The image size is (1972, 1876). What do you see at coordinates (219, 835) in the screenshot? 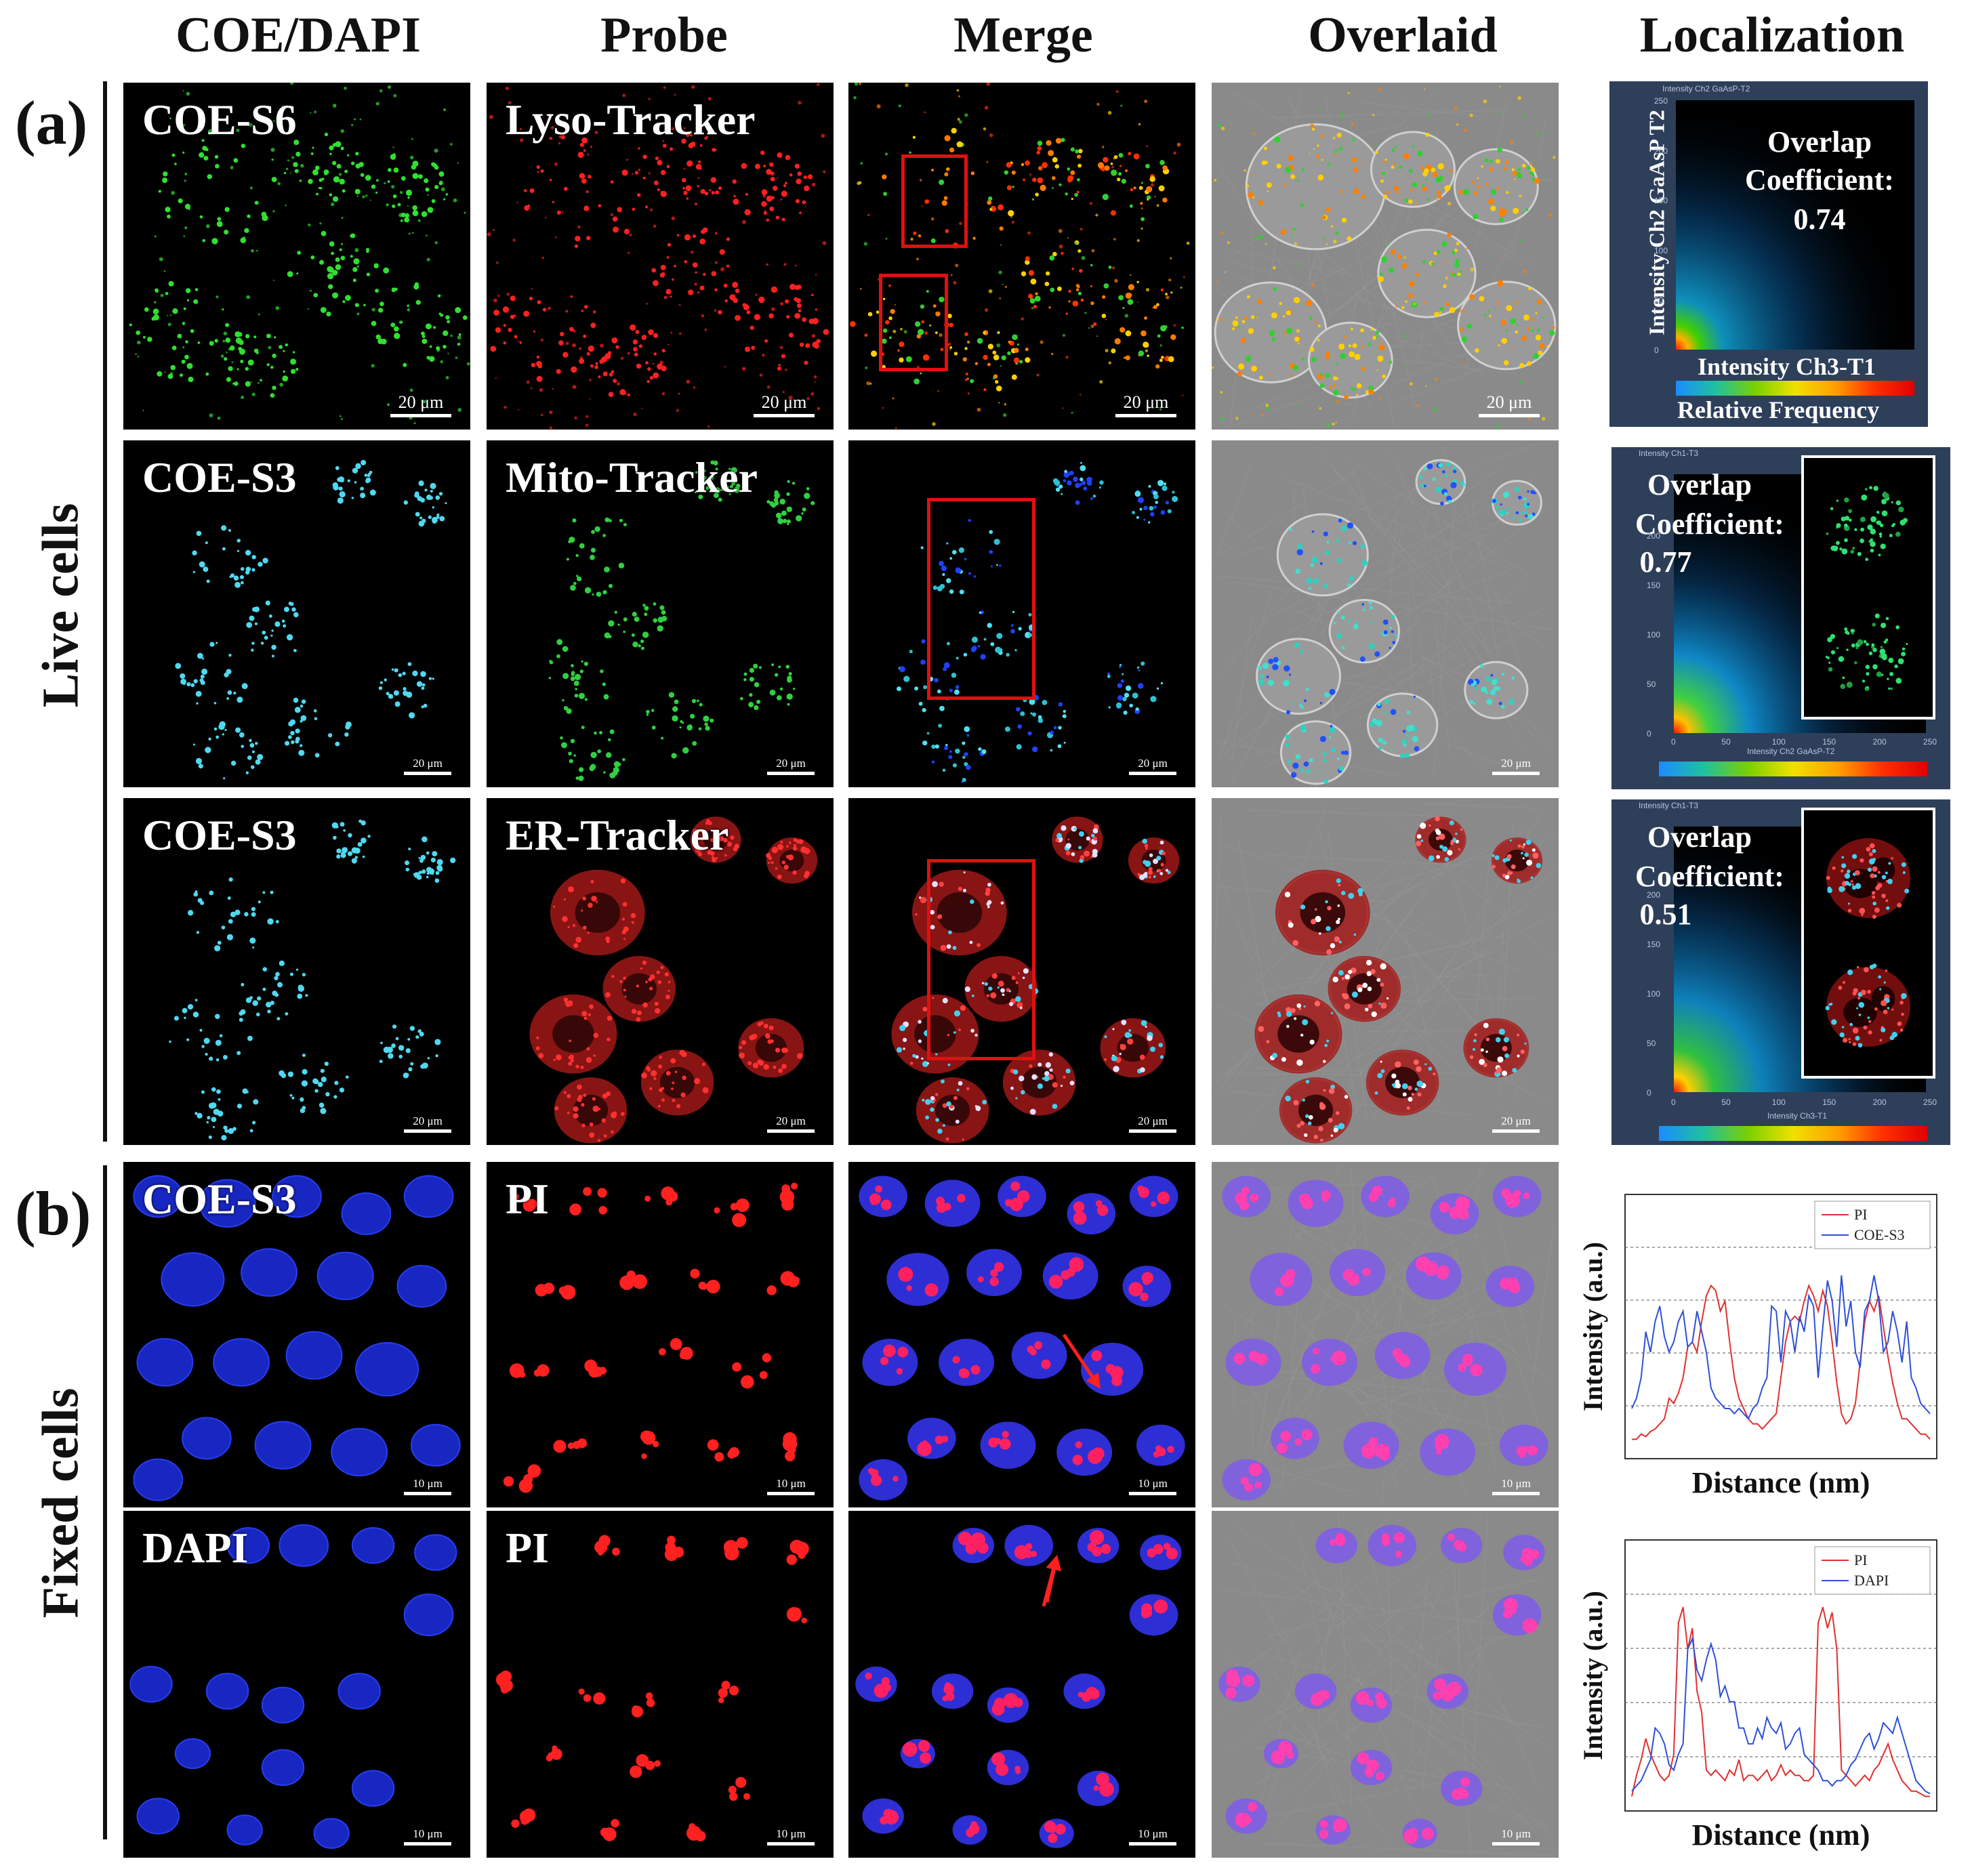
I see `panel-label-dye: COE-S3` at bounding box center [219, 835].